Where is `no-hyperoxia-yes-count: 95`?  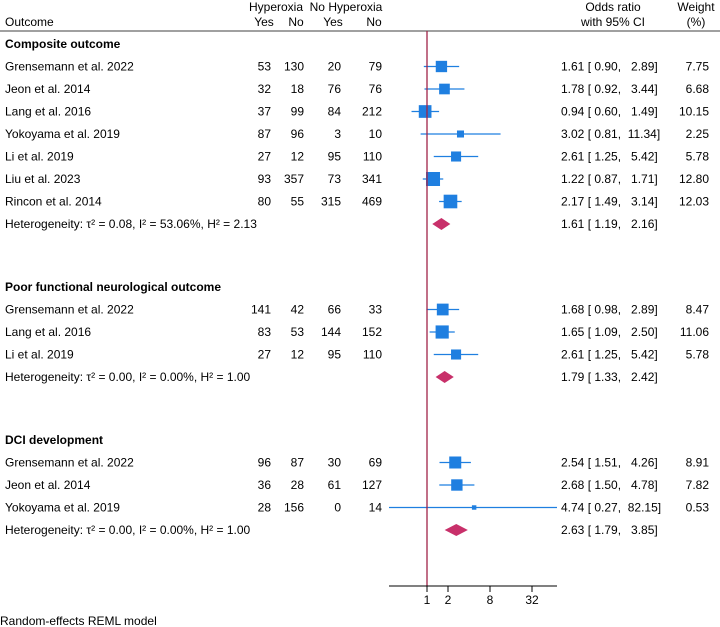 no-hyperoxia-yes-count: 95 is located at coordinates (335, 355).